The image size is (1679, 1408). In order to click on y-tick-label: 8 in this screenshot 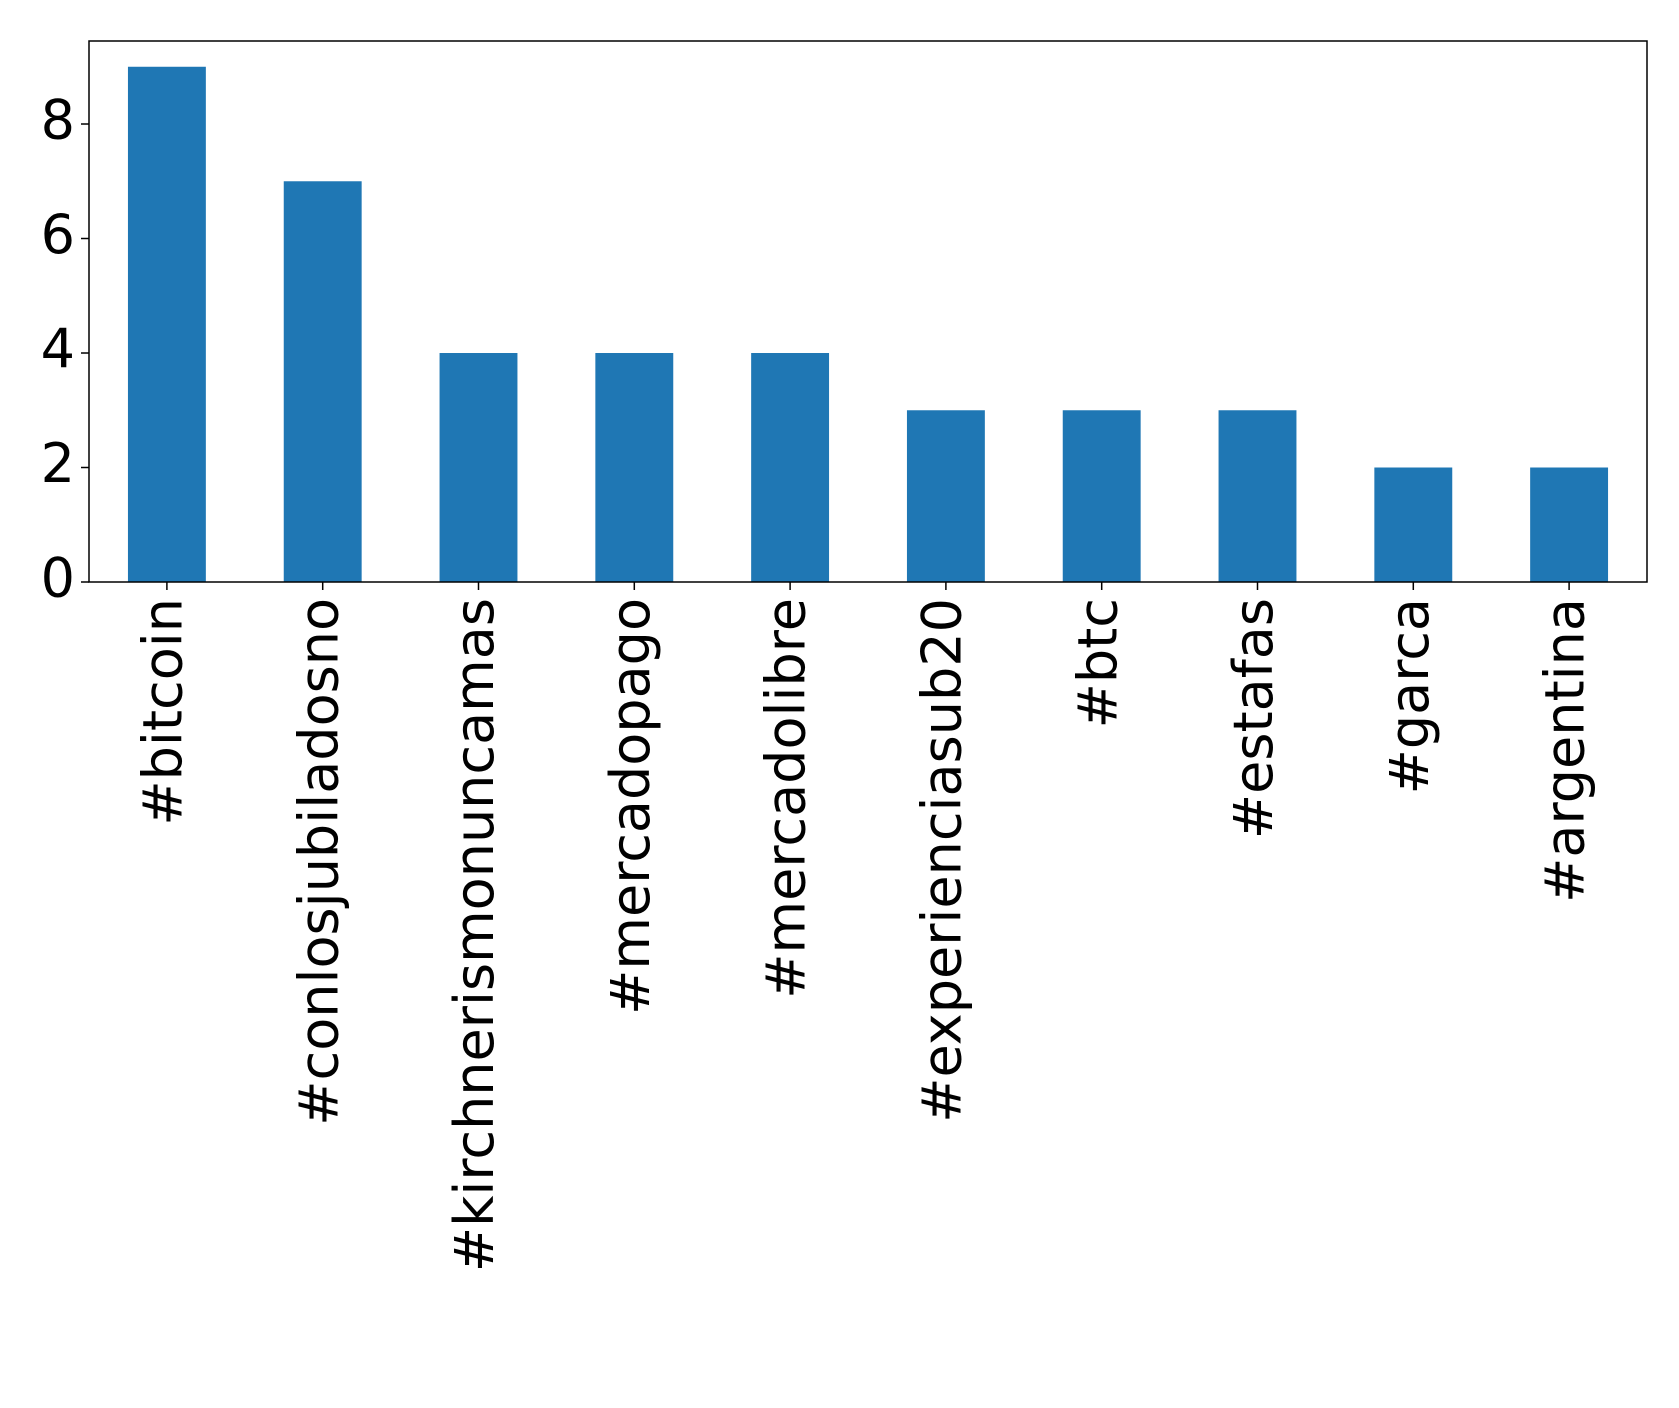, I will do `click(58, 120)`.